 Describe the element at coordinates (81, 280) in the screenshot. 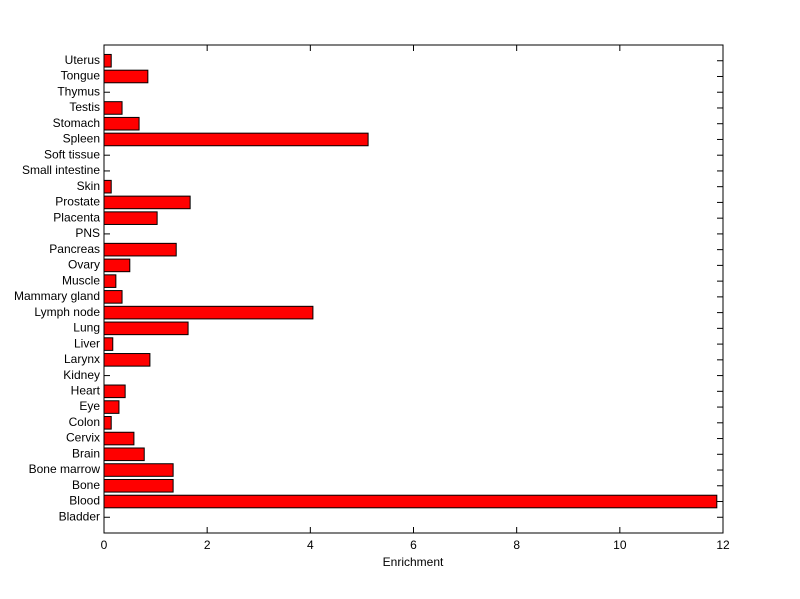

I see `y-tick-label: Muscle` at that location.